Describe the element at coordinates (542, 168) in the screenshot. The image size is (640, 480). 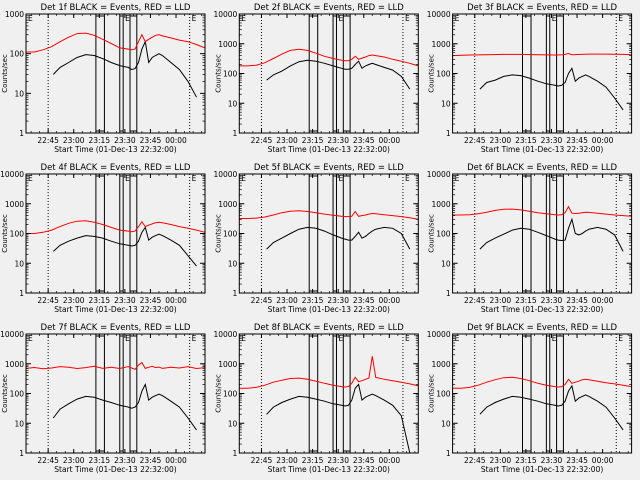
I see `chart-title: Det 6f BLACK = Events, RED = LLD` at that location.